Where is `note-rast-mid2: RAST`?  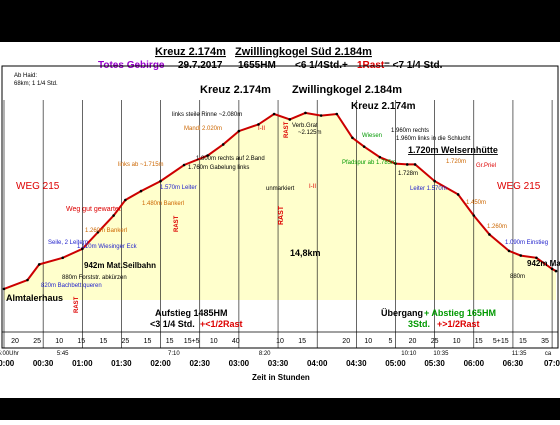 note-rast-mid2: RAST is located at coordinates (287, 129).